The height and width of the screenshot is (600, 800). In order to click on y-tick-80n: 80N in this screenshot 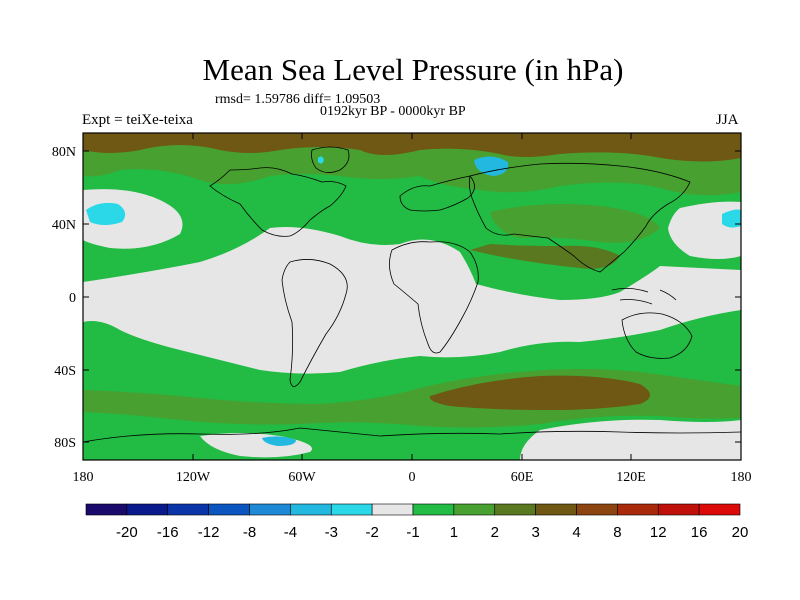, I will do `click(64, 152)`.